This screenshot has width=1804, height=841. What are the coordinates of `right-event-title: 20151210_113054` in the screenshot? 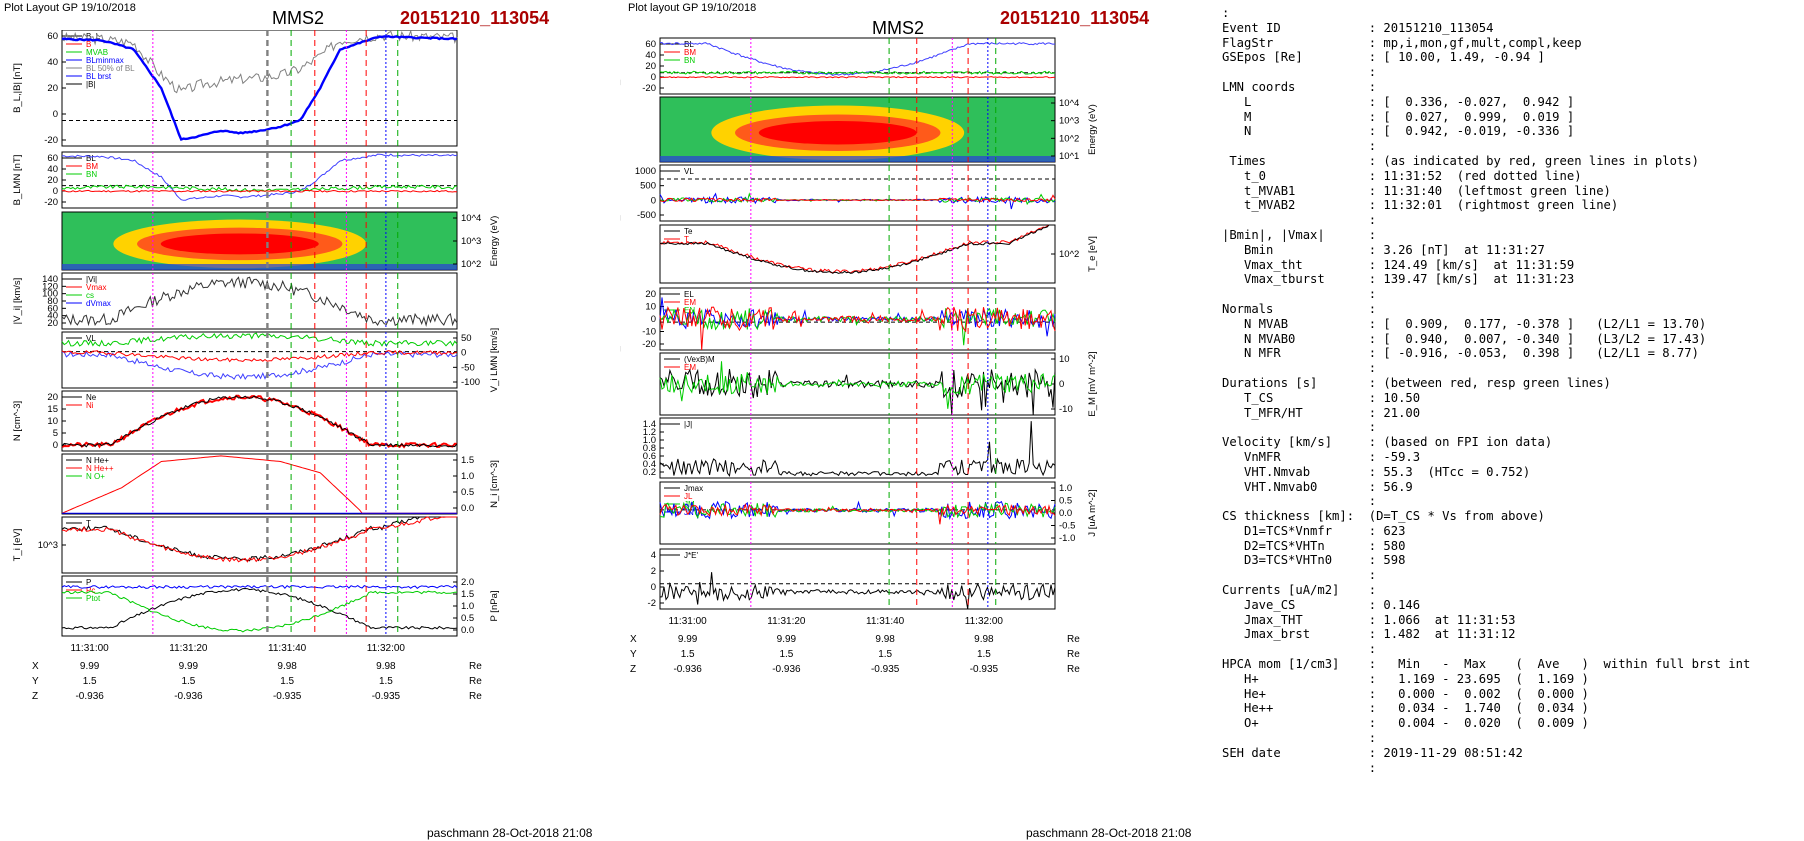 It's located at (1075, 18).